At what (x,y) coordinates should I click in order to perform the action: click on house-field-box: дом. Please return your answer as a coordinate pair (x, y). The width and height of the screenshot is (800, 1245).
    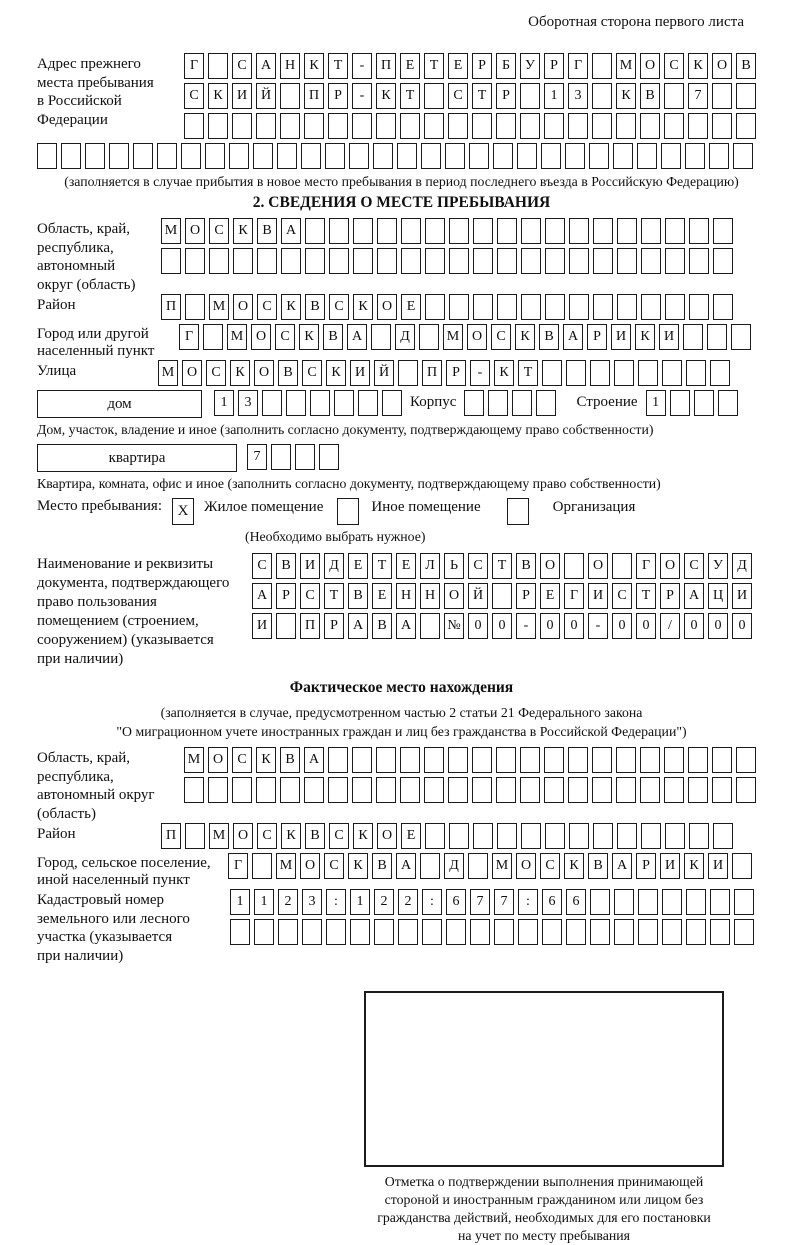
    Looking at the image, I should click on (119, 404).